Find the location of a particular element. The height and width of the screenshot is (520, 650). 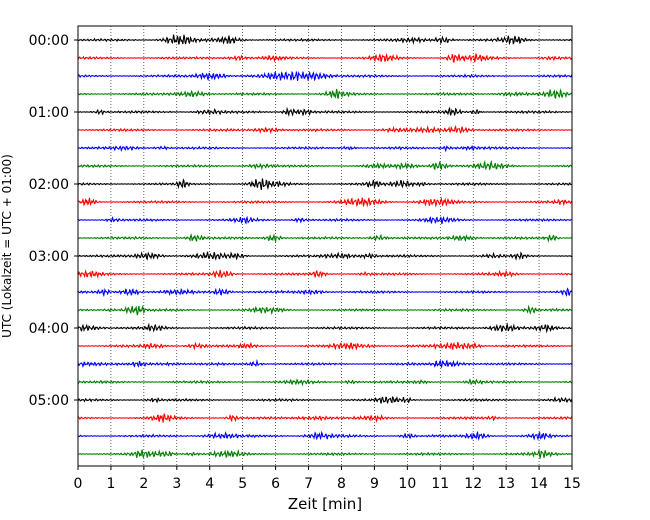

y-tick-label: 00:00 is located at coordinates (49, 41).